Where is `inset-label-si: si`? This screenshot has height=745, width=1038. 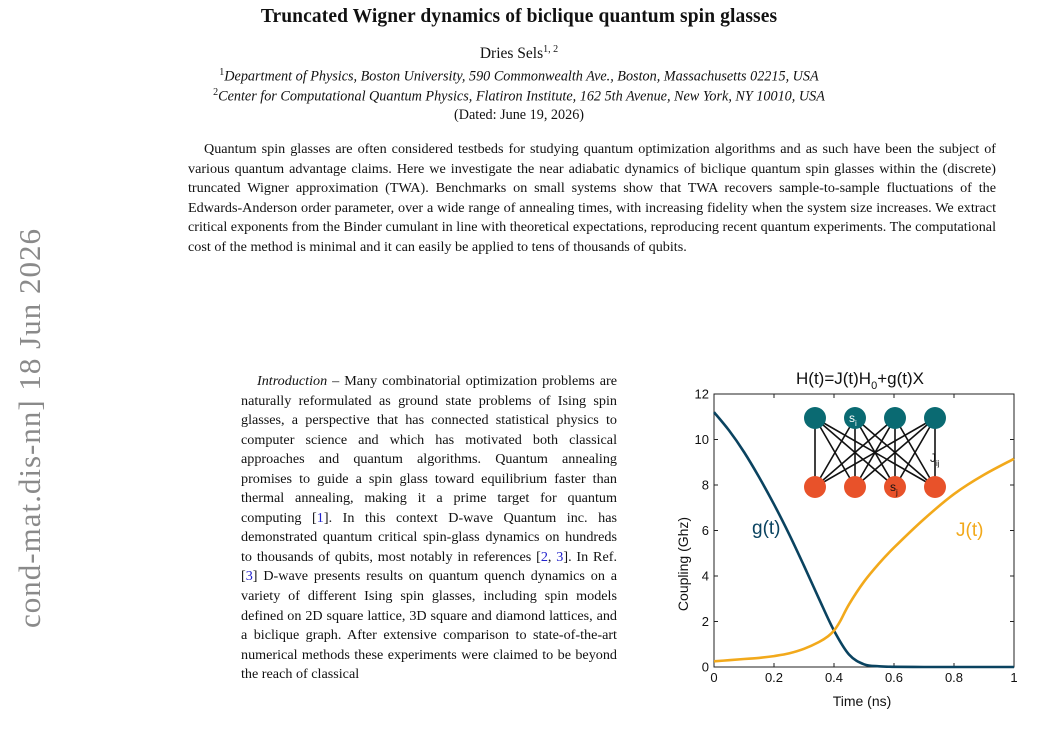
inset-label-si: si is located at coordinates (853, 419).